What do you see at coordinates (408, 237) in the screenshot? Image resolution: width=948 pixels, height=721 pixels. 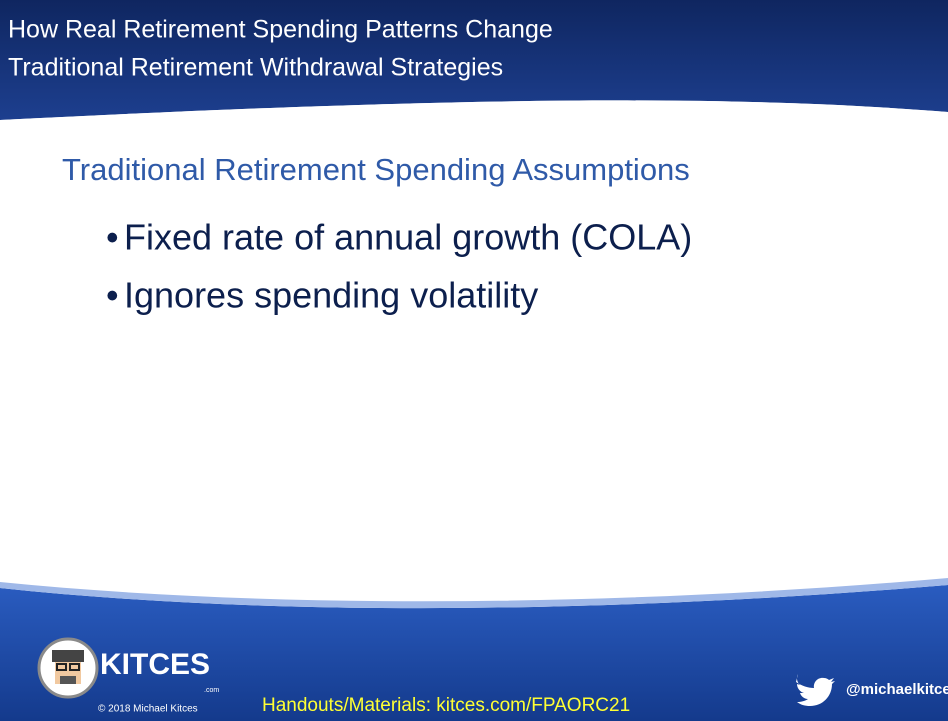 I see `bullet: Fixed rate of annual growth (COLA)` at bounding box center [408, 237].